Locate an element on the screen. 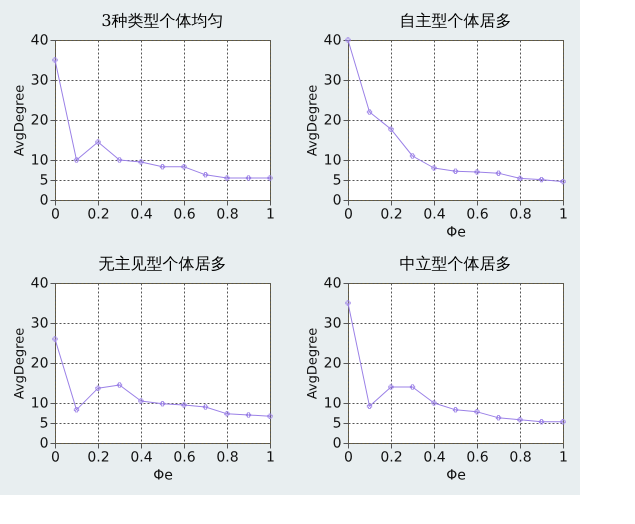 This screenshot has height=524, width=635. chart-title: 中立型个体居多 is located at coordinates (456, 263).